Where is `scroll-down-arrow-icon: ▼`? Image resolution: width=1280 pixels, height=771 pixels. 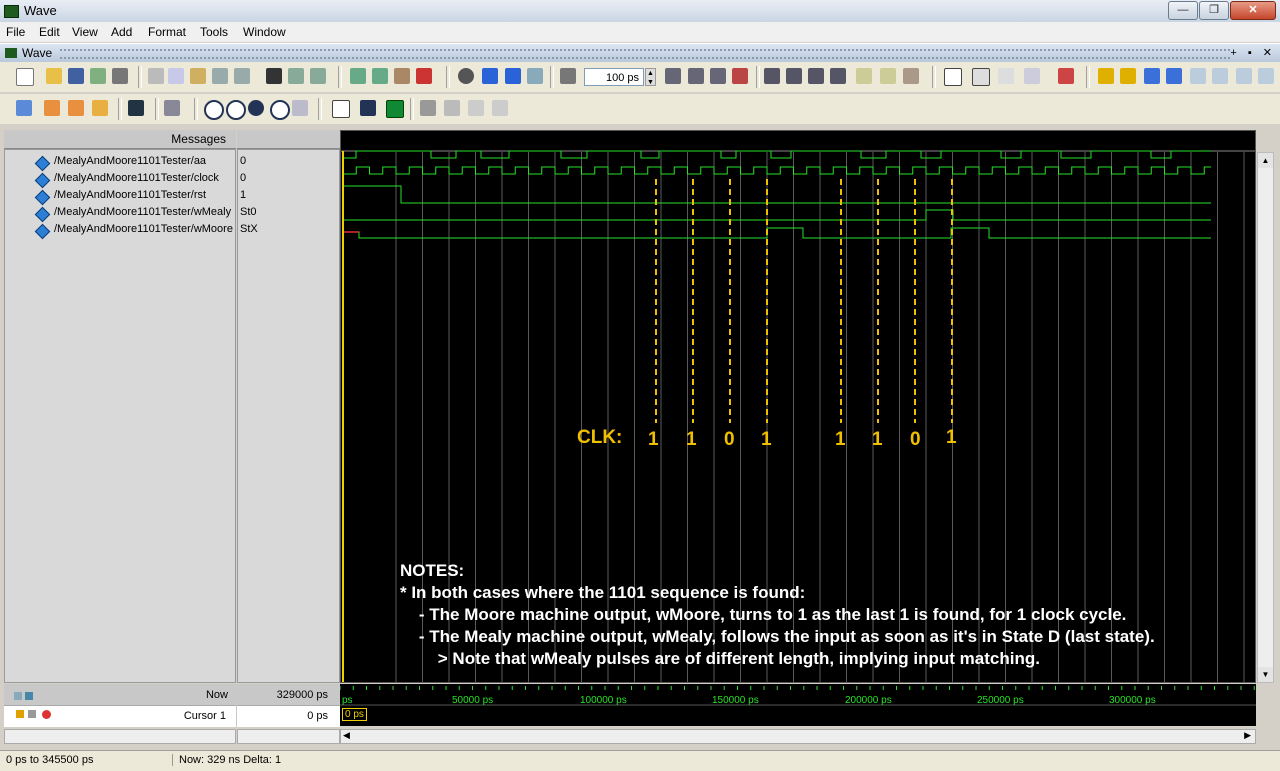 scroll-down-arrow-icon: ▼ is located at coordinates (1265, 674).